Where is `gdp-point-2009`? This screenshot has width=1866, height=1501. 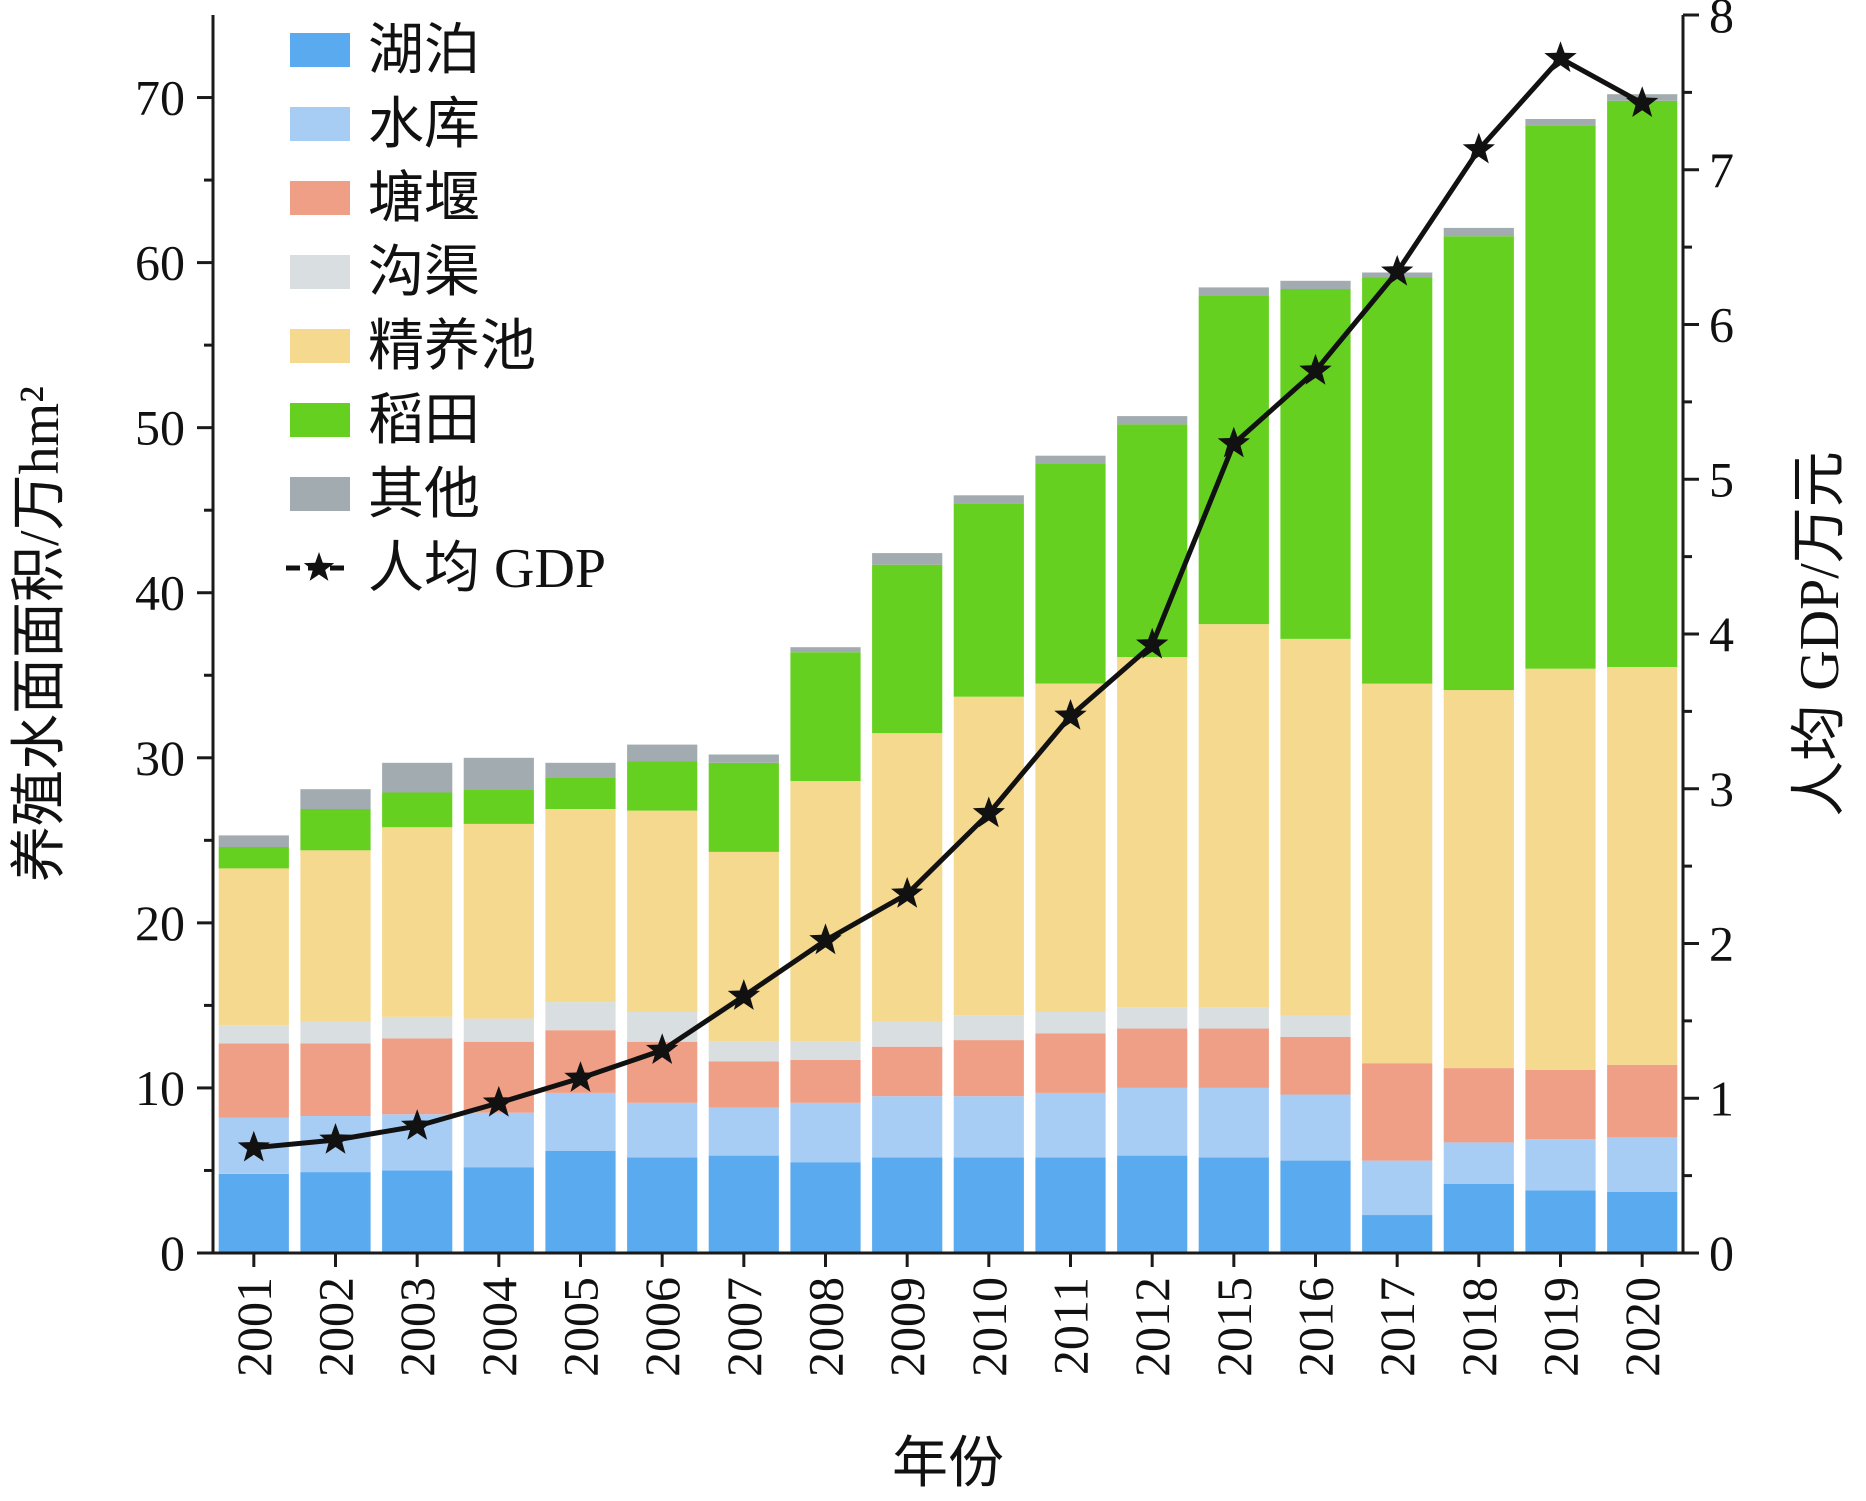
gdp-point-2009 is located at coordinates (907, 892).